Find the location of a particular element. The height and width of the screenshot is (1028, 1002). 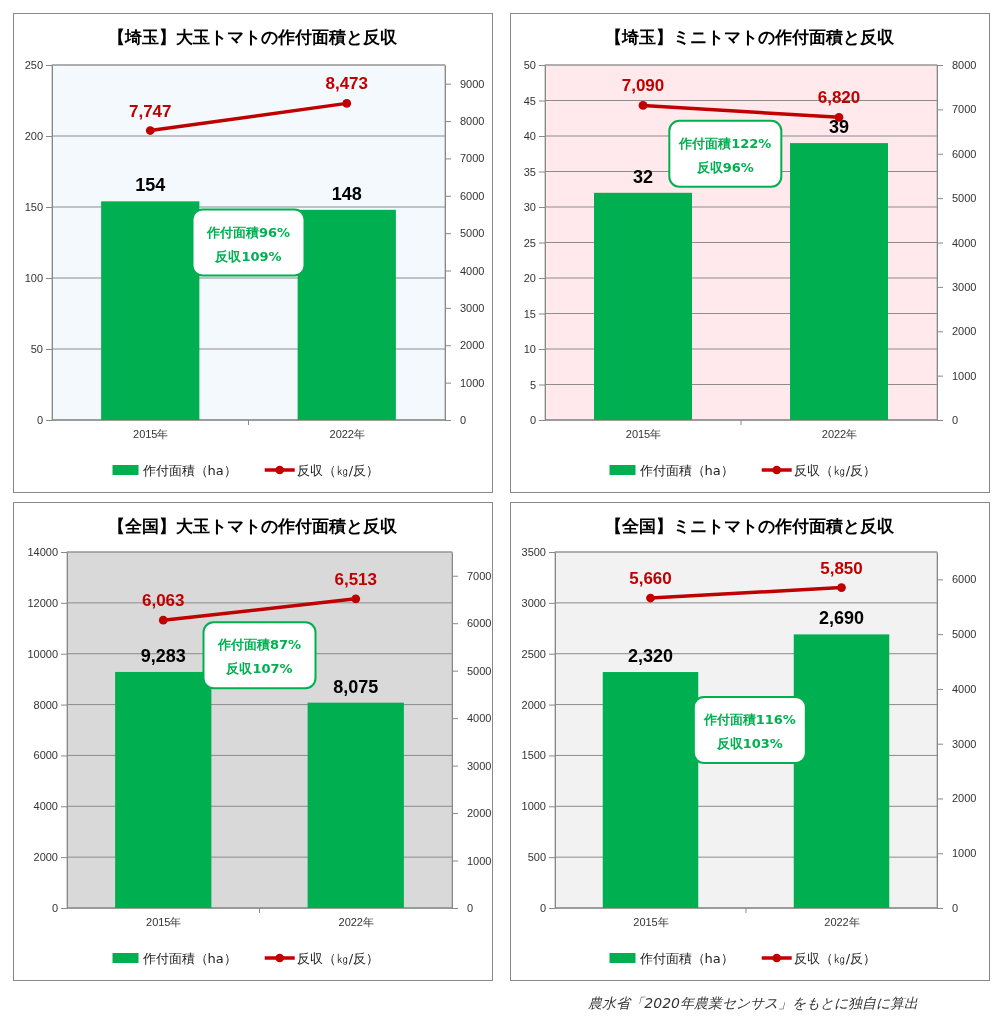

data-label: 9,283 is located at coordinates (163, 655).